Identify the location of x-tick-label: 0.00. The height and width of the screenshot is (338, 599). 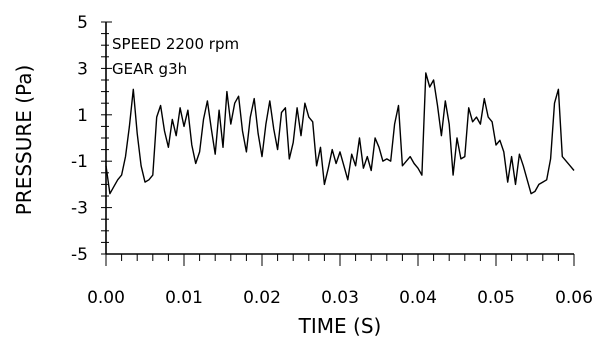
(106, 298).